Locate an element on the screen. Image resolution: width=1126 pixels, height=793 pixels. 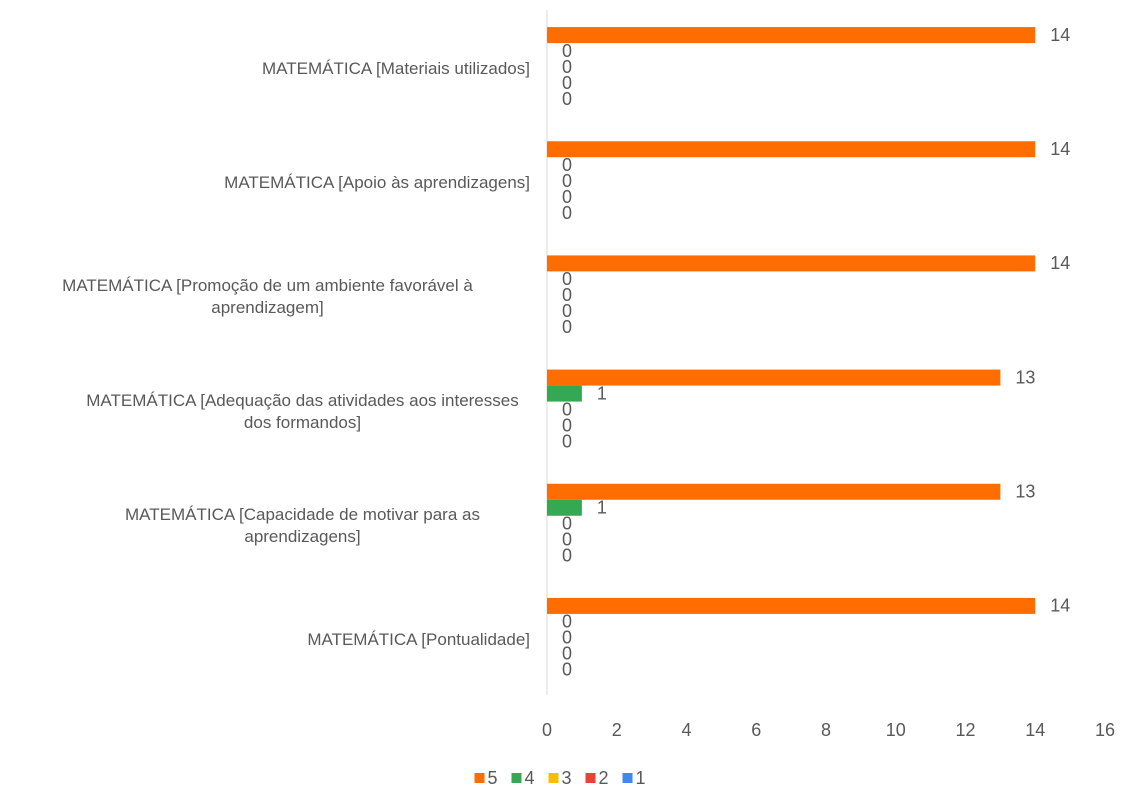
category-label: MATEMÁTICA [Materiais utilizados] is located at coordinates (396, 69).